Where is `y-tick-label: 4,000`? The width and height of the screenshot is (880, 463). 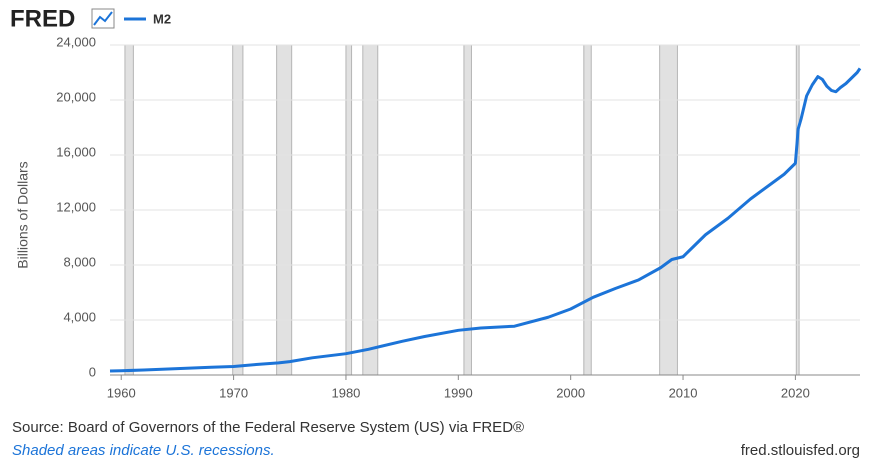 y-tick-label: 4,000 is located at coordinates (79, 316).